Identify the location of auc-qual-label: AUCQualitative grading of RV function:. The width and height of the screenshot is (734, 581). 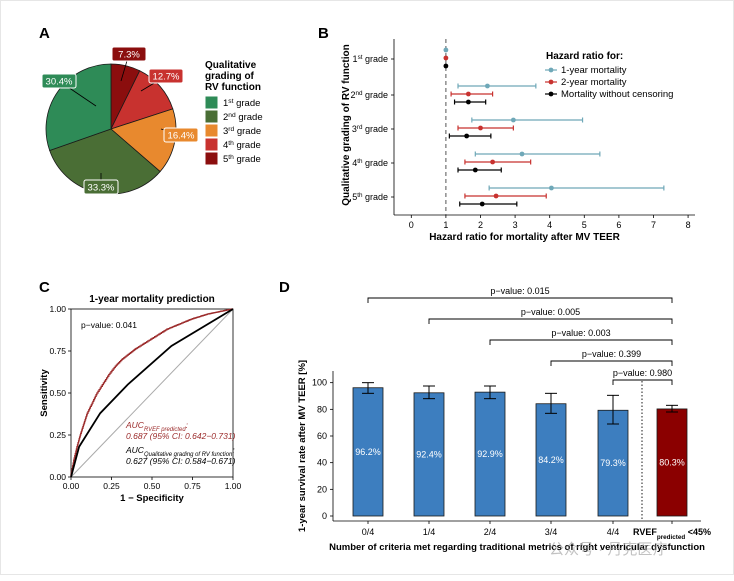
(180, 451).